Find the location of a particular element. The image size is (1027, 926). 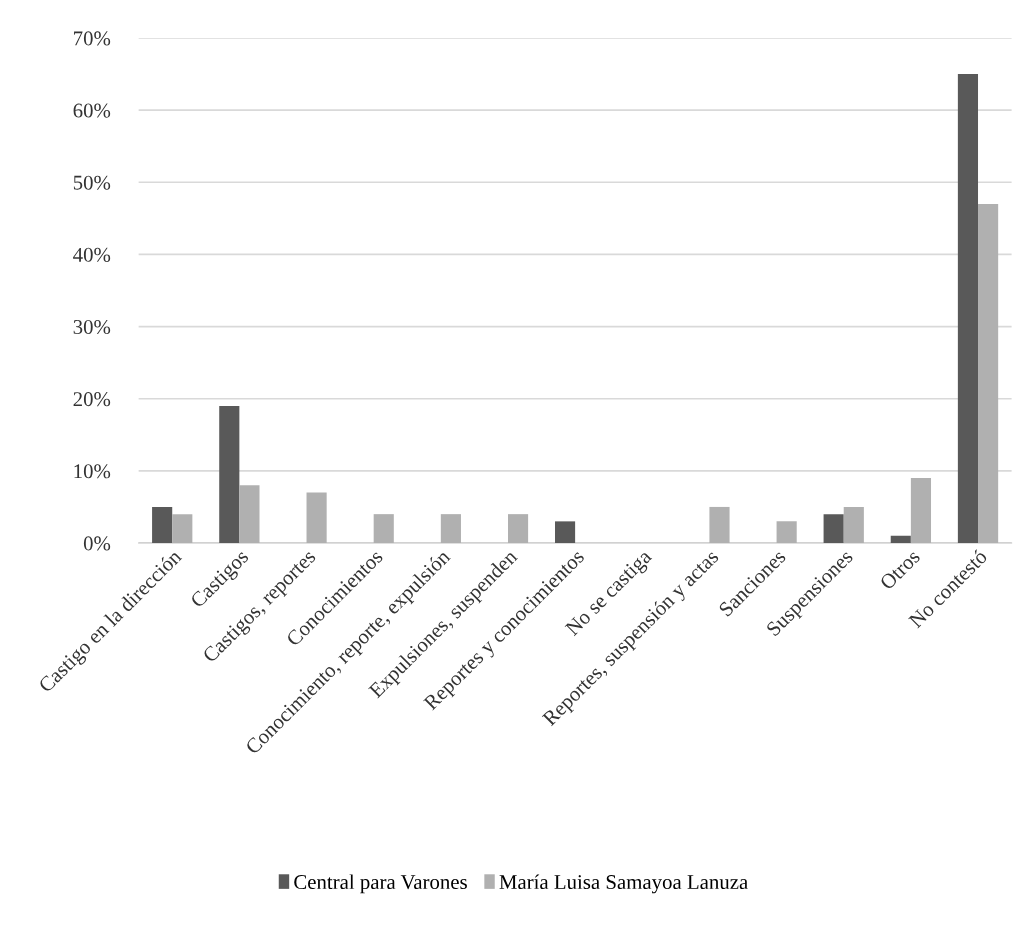

y-tick-label: 60% is located at coordinates (92, 110).